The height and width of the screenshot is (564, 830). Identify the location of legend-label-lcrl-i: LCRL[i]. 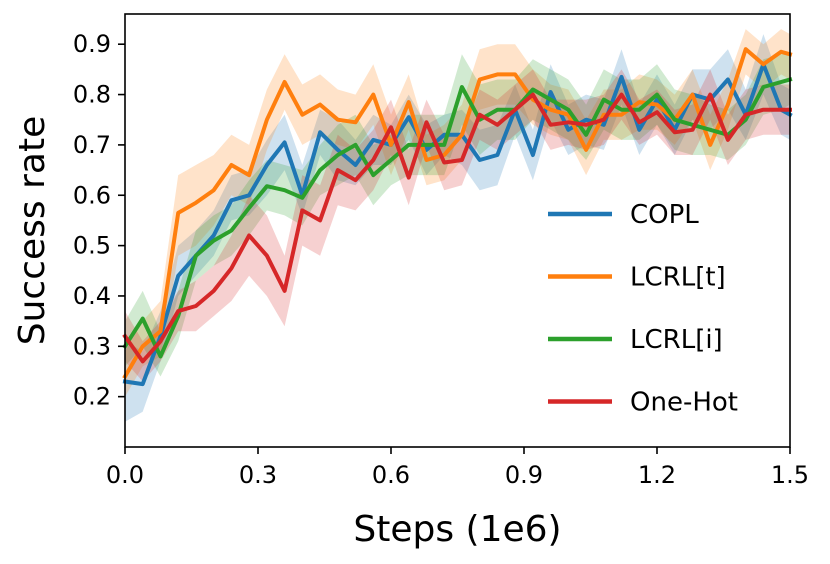
(676, 340).